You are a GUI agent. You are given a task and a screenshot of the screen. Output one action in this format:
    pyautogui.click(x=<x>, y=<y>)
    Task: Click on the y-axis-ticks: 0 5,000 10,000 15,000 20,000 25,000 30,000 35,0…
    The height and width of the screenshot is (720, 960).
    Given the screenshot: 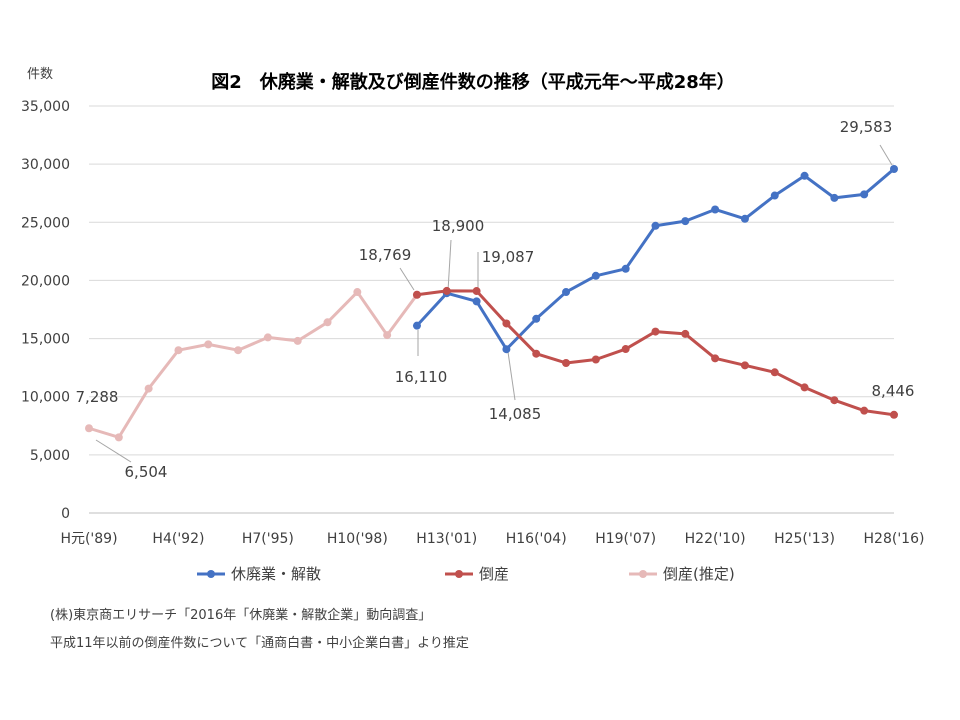 What is the action you would take?
    pyautogui.click(x=45, y=310)
    